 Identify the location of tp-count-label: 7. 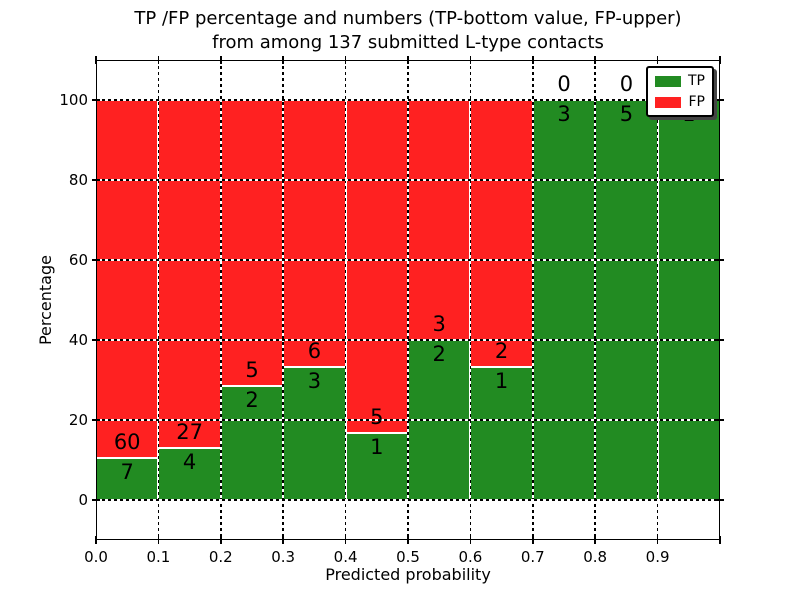
(127, 472).